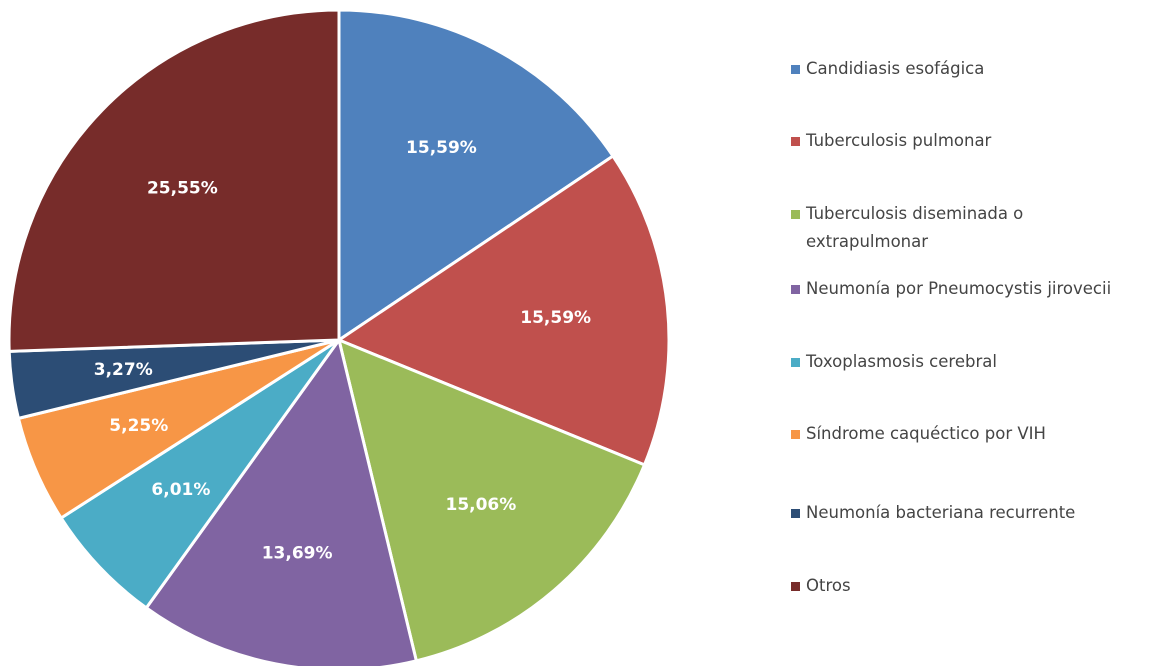 The image size is (1171, 666). I want to click on data-label: 15,06%, so click(480, 505).